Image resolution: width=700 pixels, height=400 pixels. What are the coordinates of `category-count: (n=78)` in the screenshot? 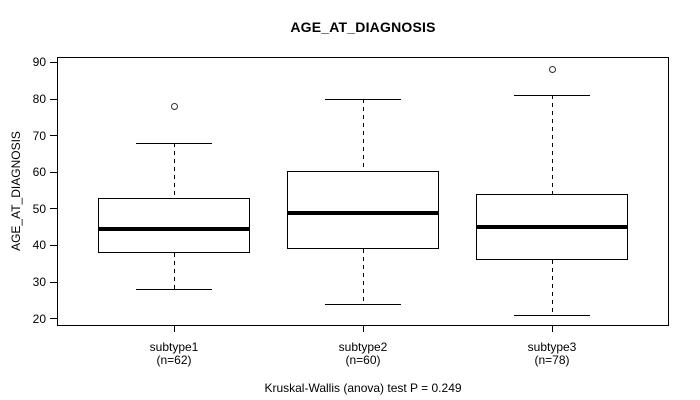 It's located at (552, 360).